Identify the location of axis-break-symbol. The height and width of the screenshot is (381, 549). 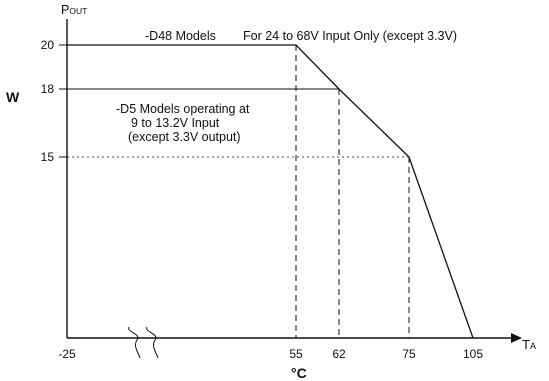
(143, 342).